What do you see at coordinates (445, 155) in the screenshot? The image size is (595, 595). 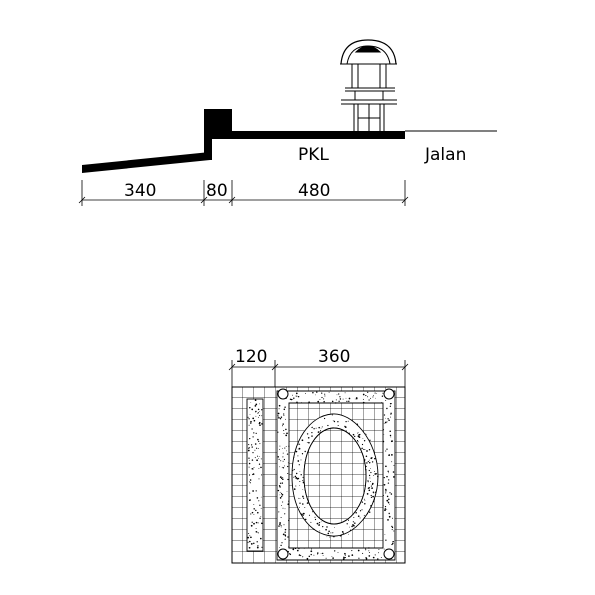 I see `label-jalan: Jalan` at bounding box center [445, 155].